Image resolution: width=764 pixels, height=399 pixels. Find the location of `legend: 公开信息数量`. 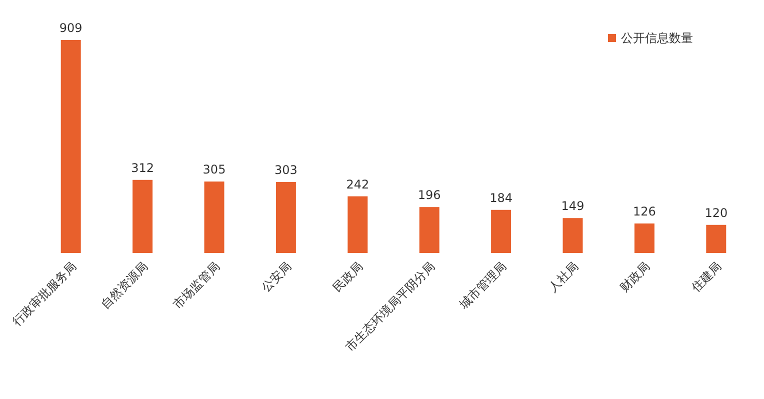

legend: 公开信息数量 is located at coordinates (650, 38).